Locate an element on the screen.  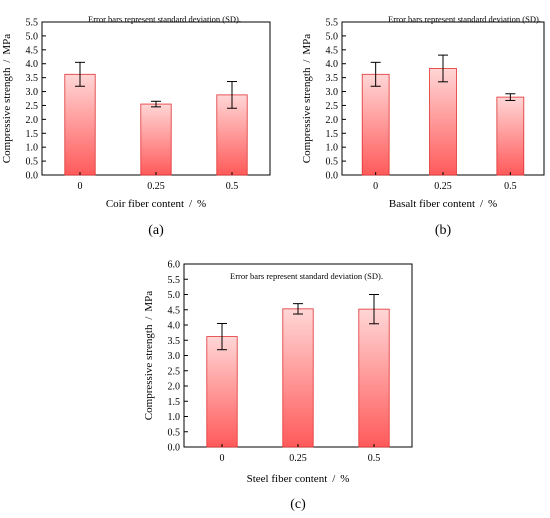
panel-label: (a) is located at coordinates (156, 230).